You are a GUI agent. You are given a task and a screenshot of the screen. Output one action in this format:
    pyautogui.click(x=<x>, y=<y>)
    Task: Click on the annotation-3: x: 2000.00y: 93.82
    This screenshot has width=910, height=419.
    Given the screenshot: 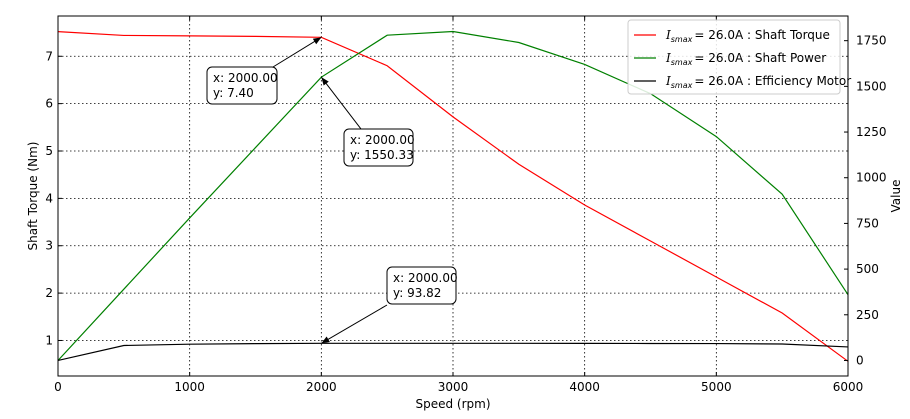 What is the action you would take?
    pyautogui.click(x=389, y=305)
    